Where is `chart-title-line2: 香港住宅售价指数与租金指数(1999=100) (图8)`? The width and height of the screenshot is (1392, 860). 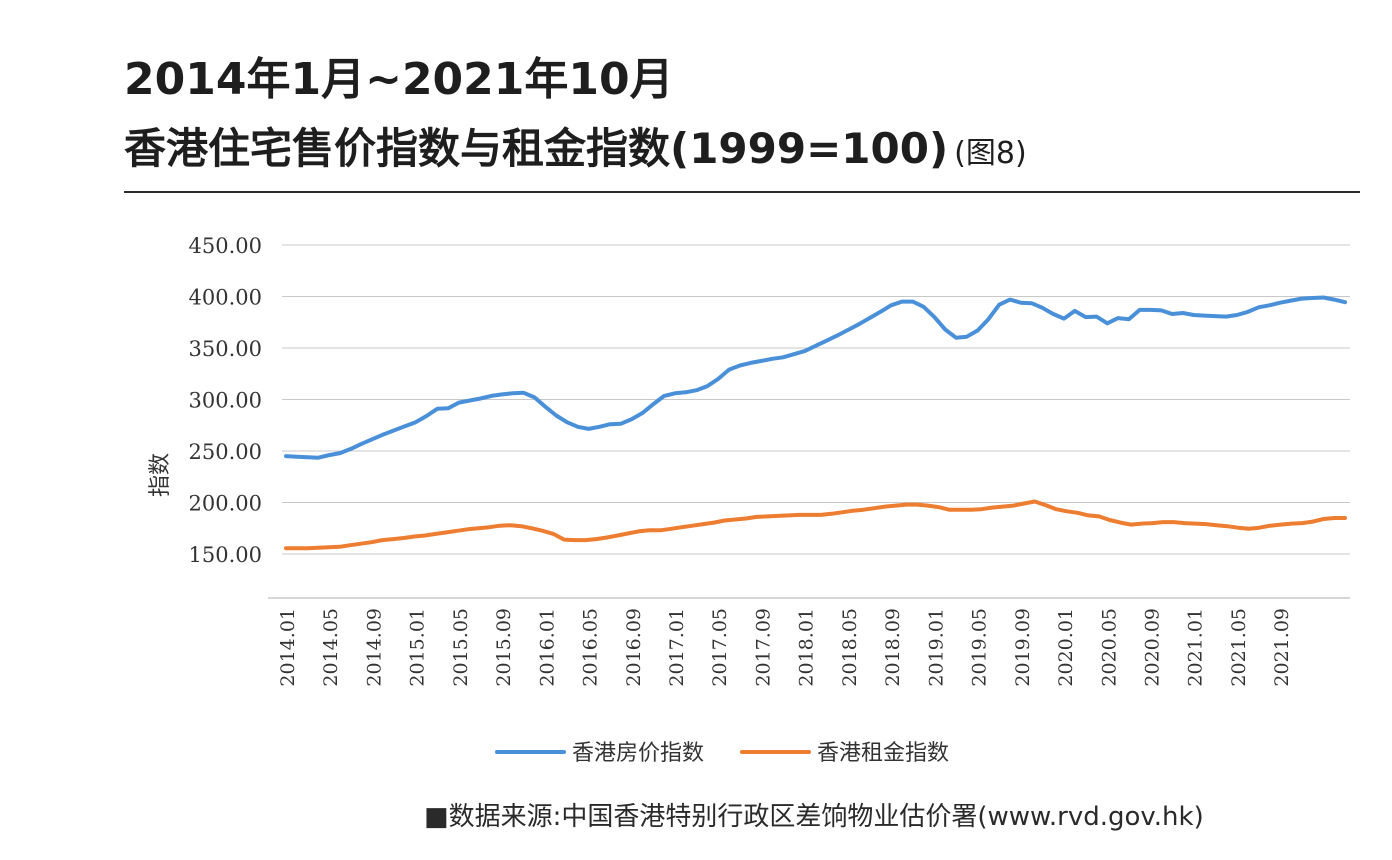
chart-title-line2: 香港住宅售价指数与租金指数(1999=100) (图8) is located at coordinates (575, 153).